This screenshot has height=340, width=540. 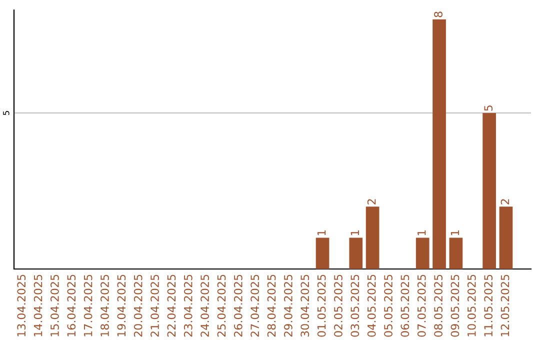 What do you see at coordinates (455, 305) in the screenshot?
I see `x-tick-label: 09.05.2025` at bounding box center [455, 305].